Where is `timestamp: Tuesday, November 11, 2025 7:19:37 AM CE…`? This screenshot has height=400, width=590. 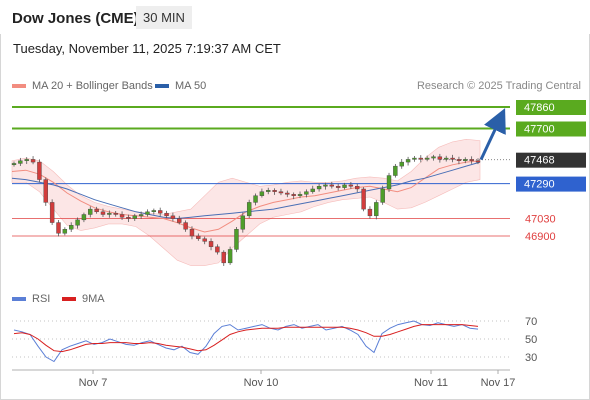
timestamp: Tuesday, November 11, 2025 7:19:37 AM CE… is located at coordinates (147, 48).